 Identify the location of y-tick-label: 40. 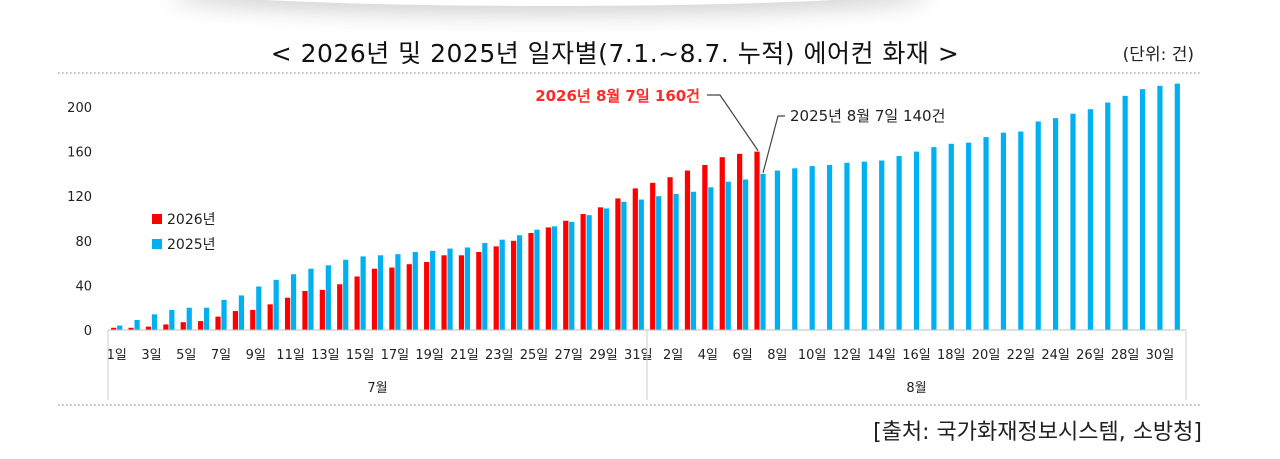
(83, 286).